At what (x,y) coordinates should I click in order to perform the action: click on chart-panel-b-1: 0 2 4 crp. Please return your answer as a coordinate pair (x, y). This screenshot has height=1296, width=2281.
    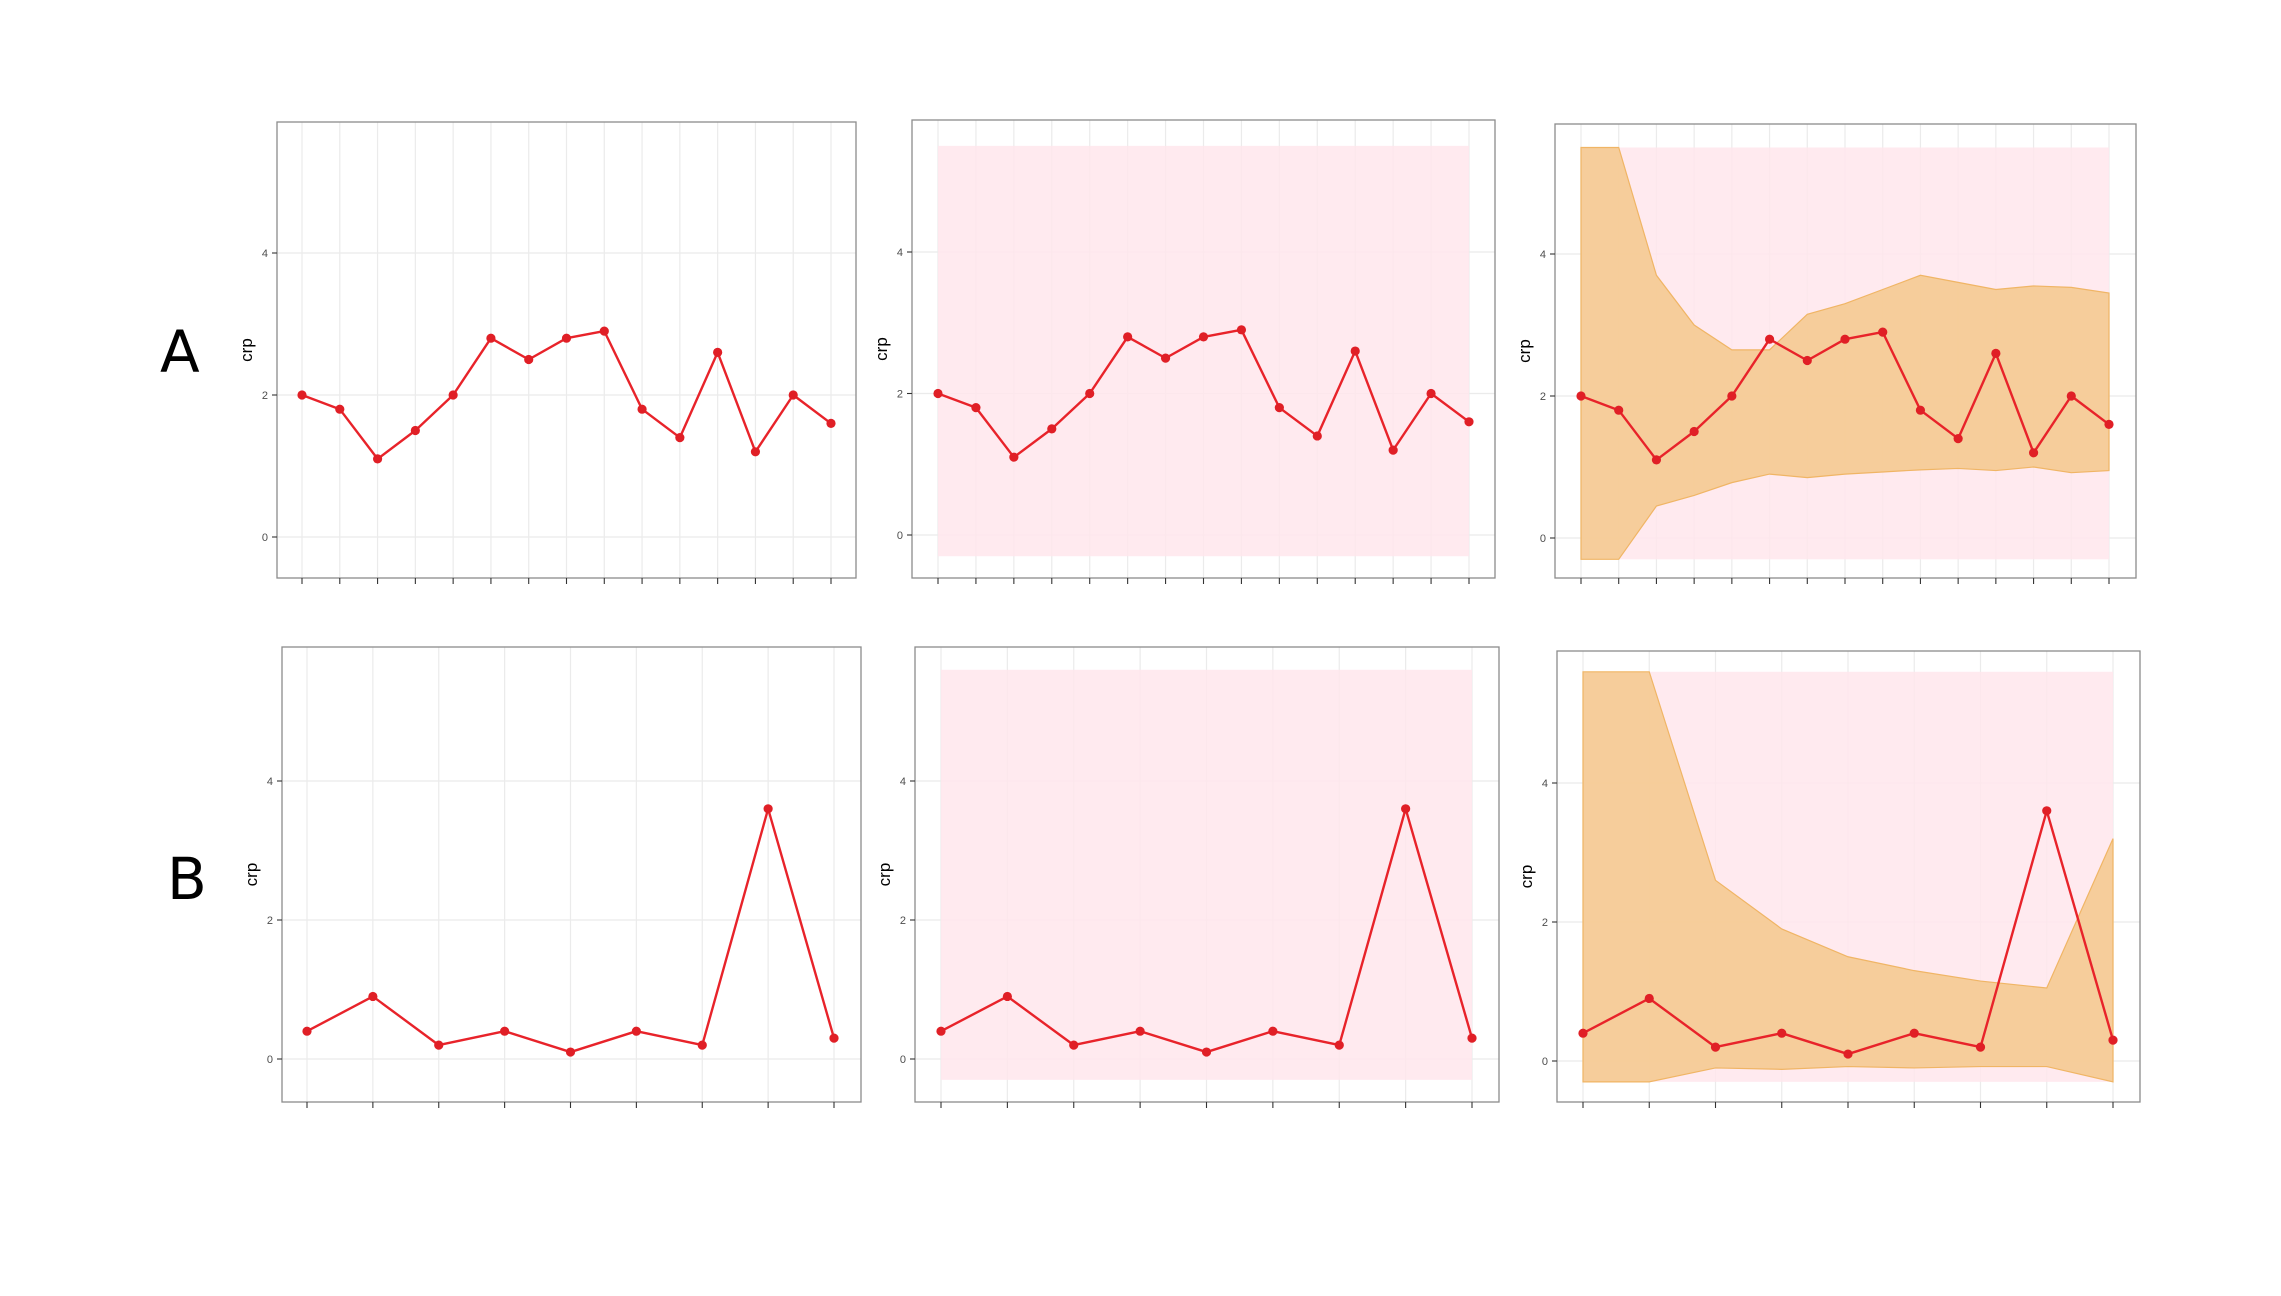
    Looking at the image, I should click on (552, 877).